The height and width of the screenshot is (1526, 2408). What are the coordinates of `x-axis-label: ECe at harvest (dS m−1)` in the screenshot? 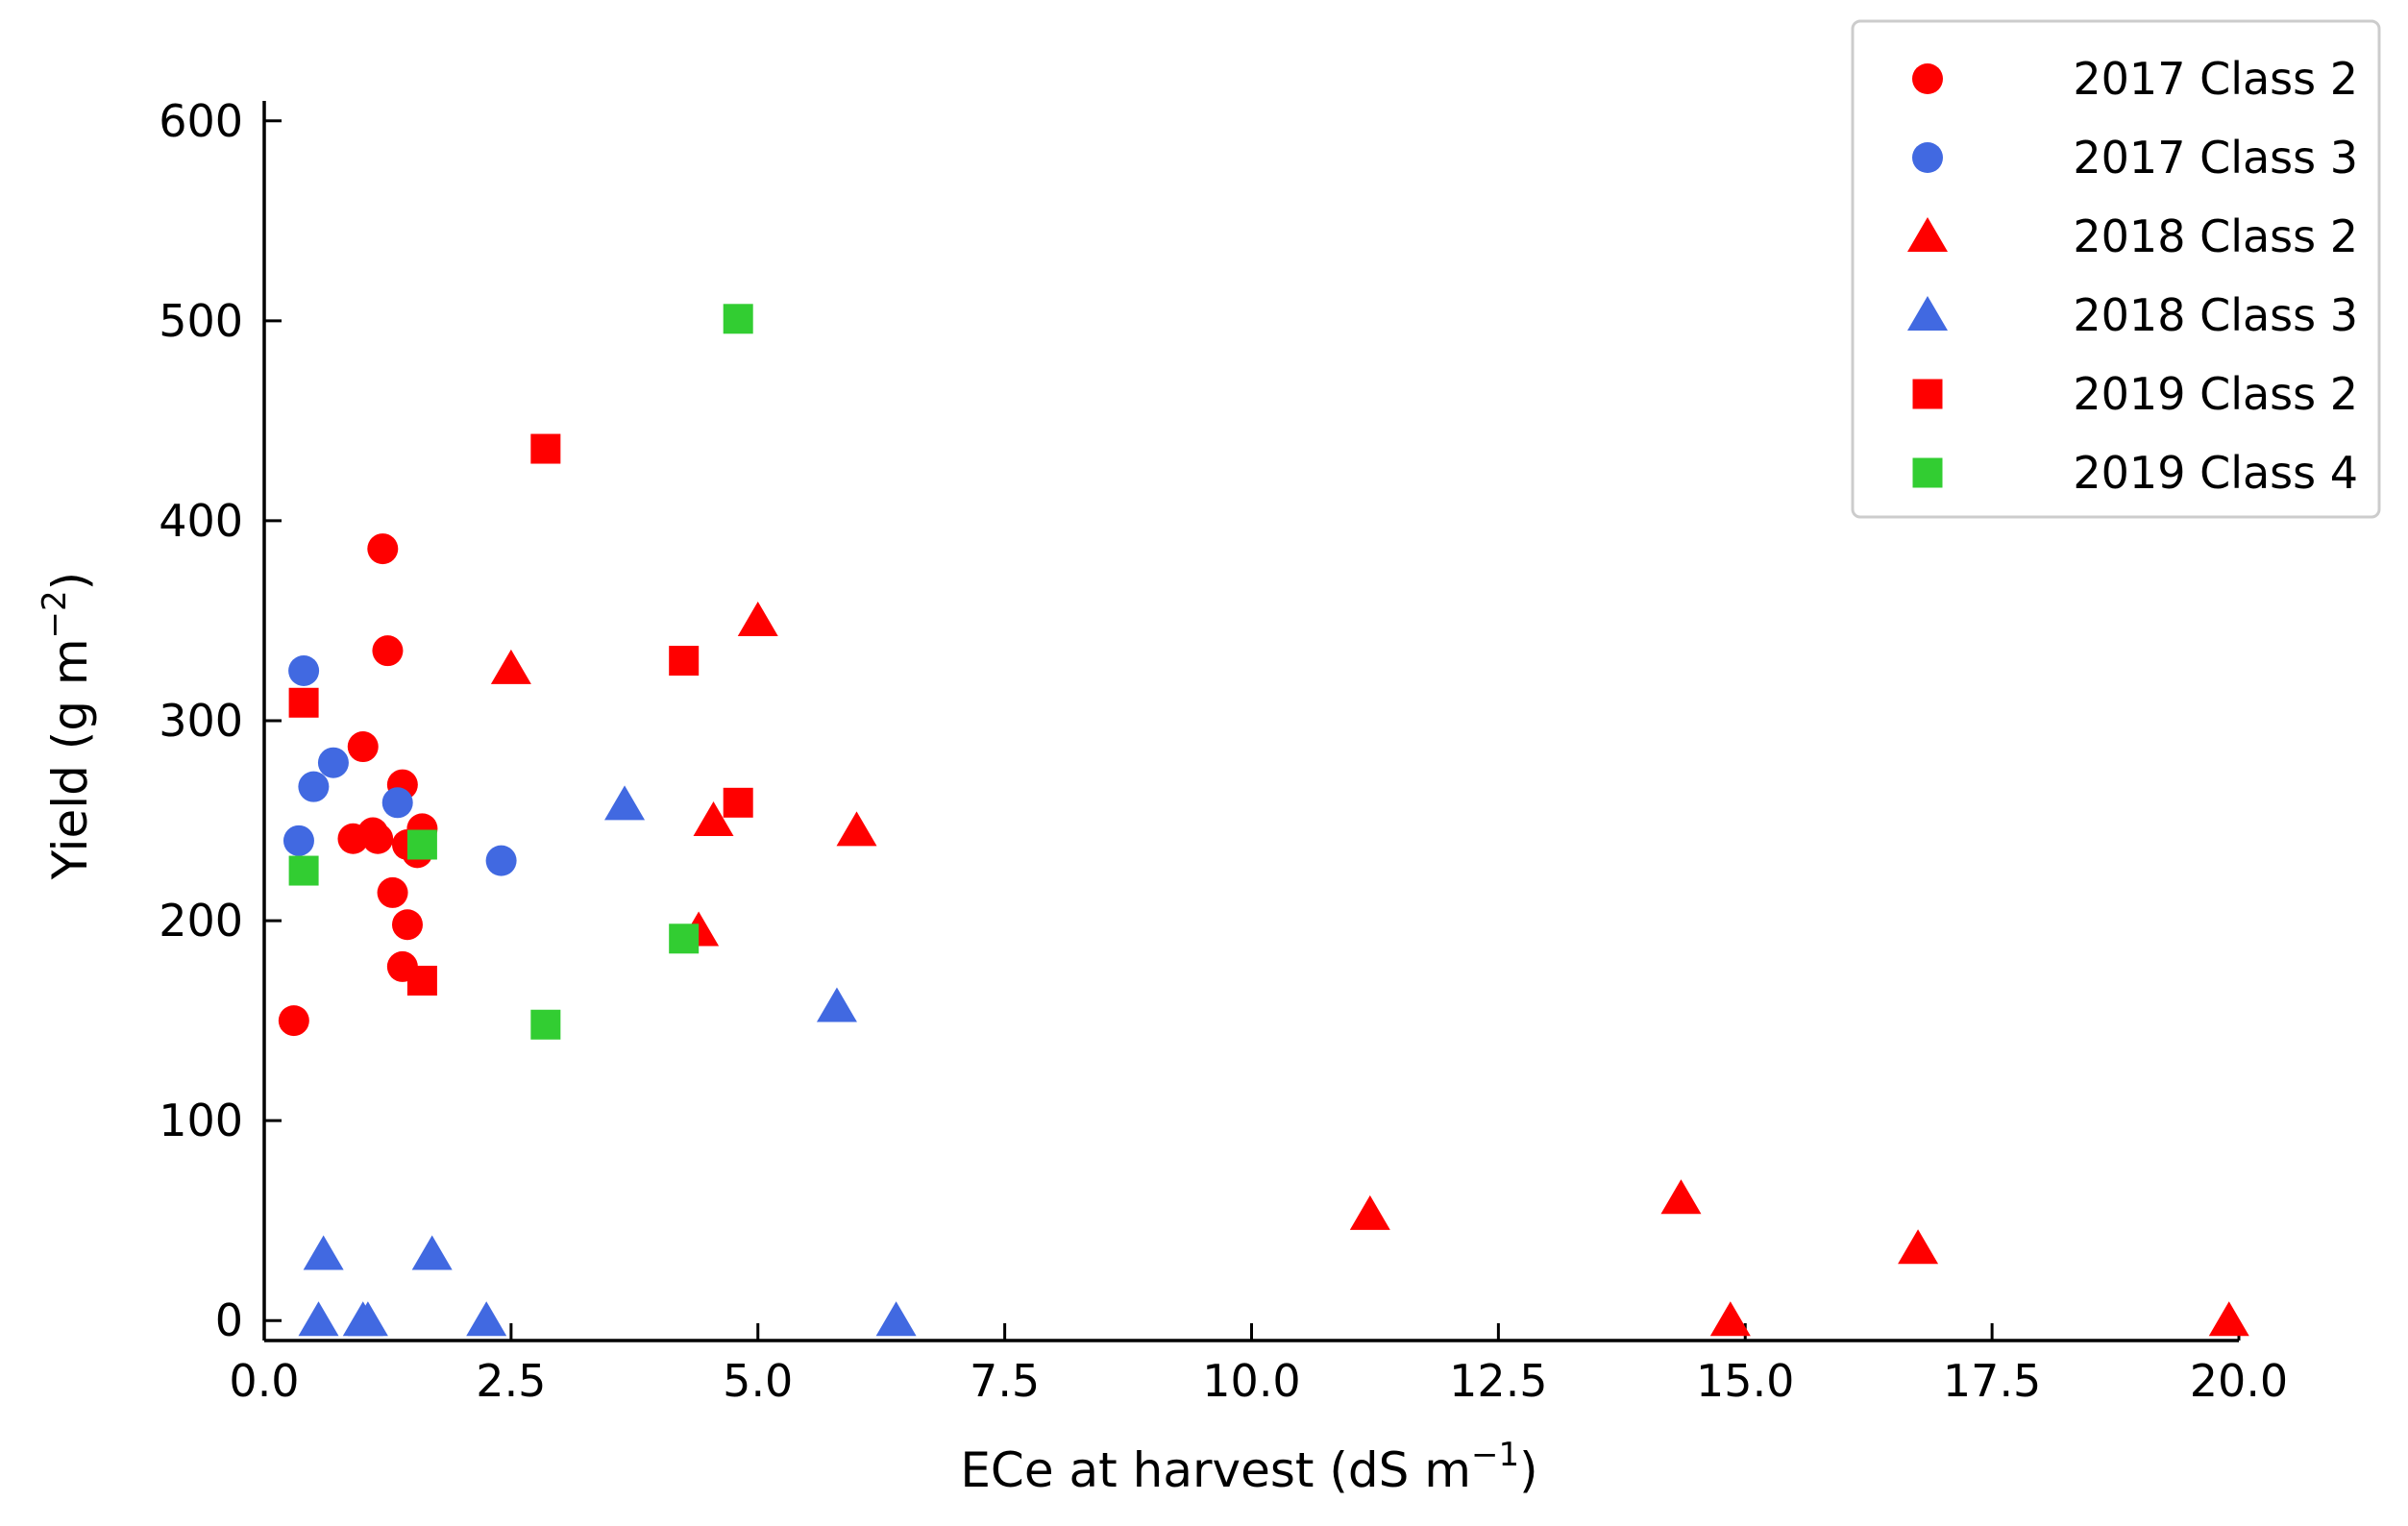 It's located at (1249, 1467).